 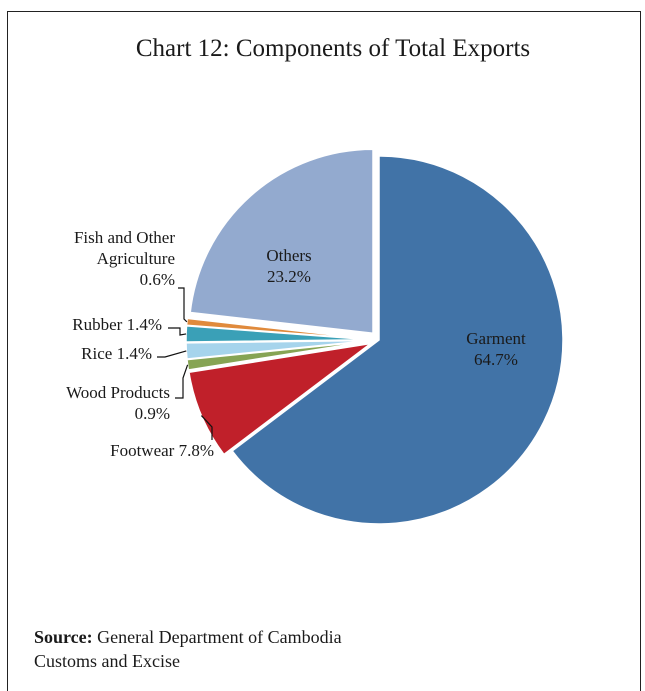 I want to click on leader-line-footwear, so click(x=206, y=427).